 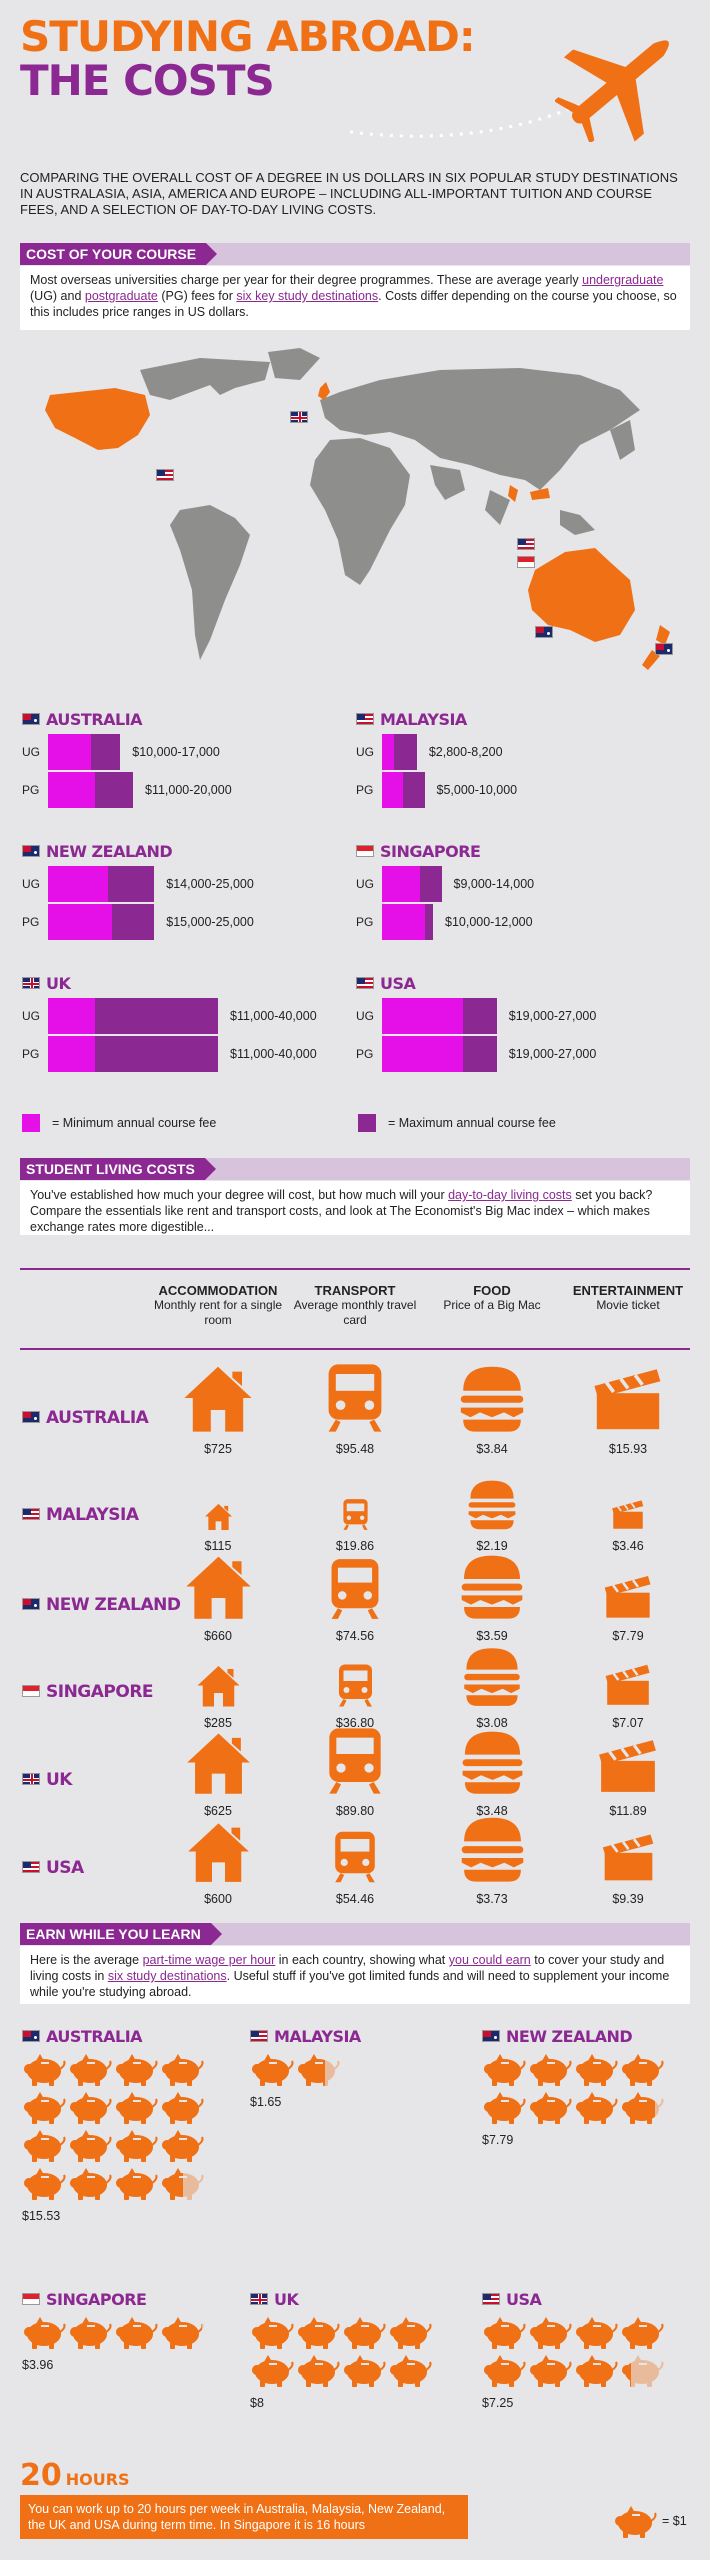 I want to click on living-text-hl: day-to-day living costs, so click(x=510, y=1195).